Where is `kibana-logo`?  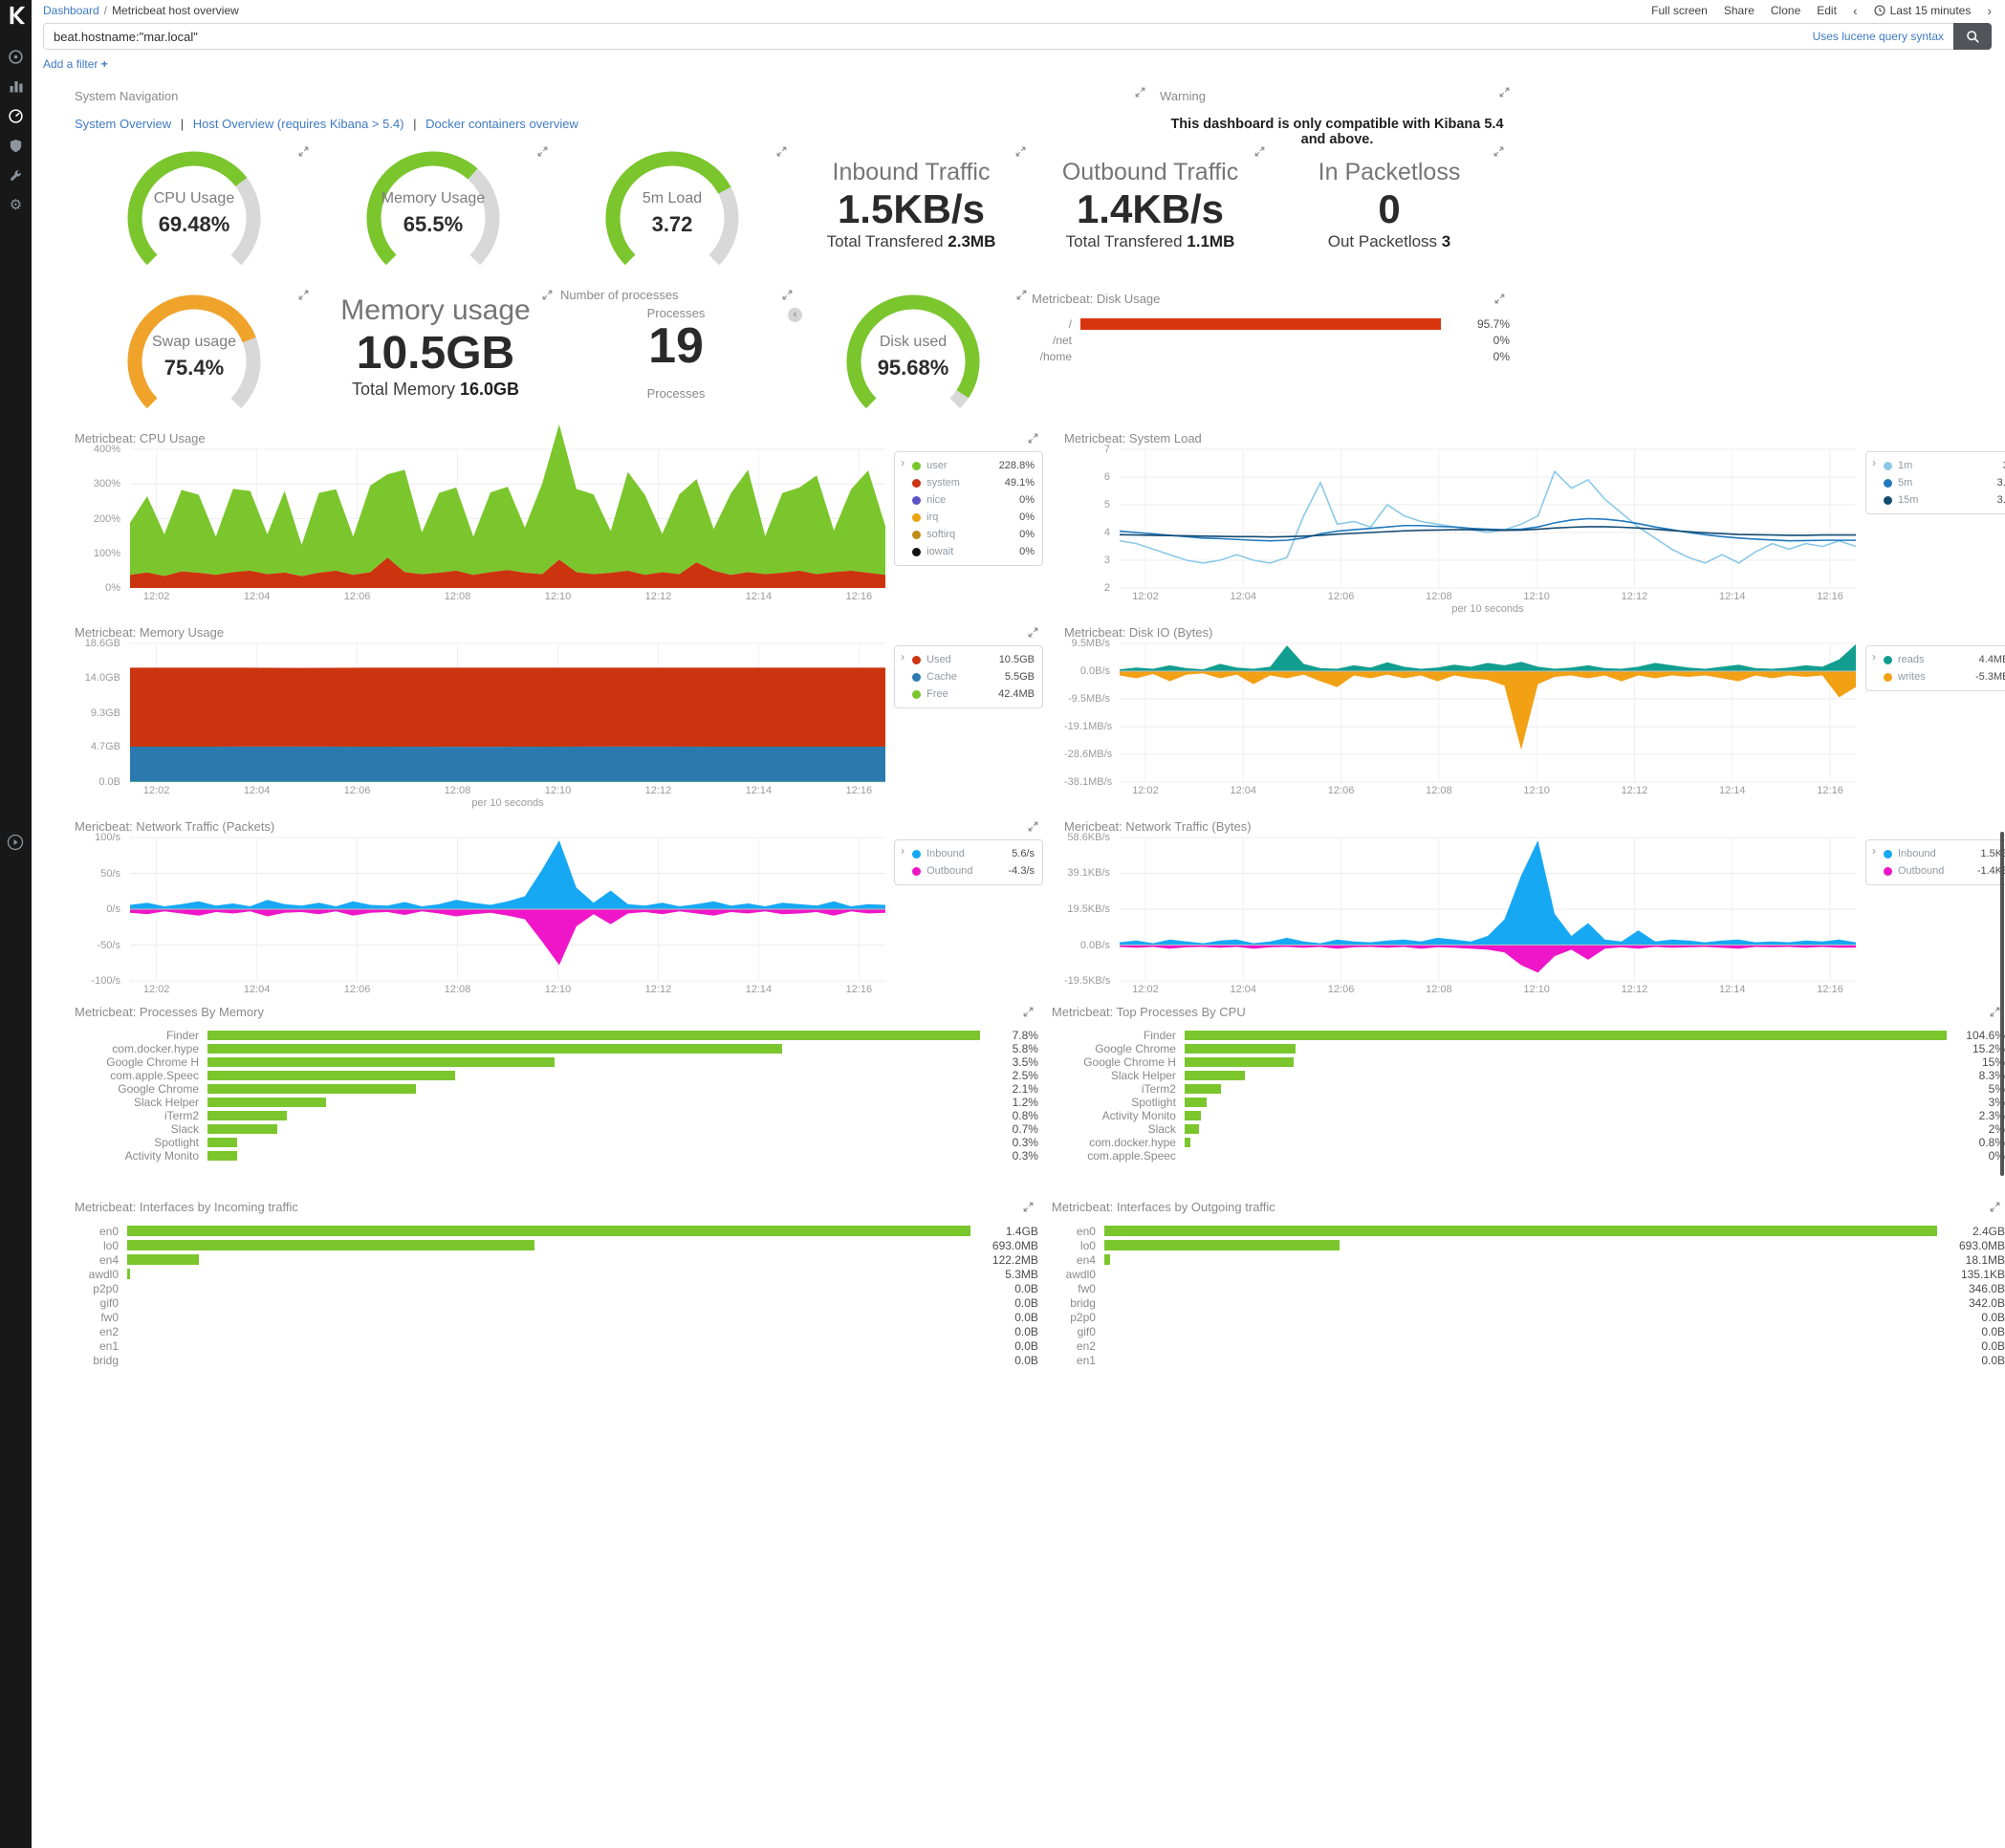
kibana-logo is located at coordinates (16, 18).